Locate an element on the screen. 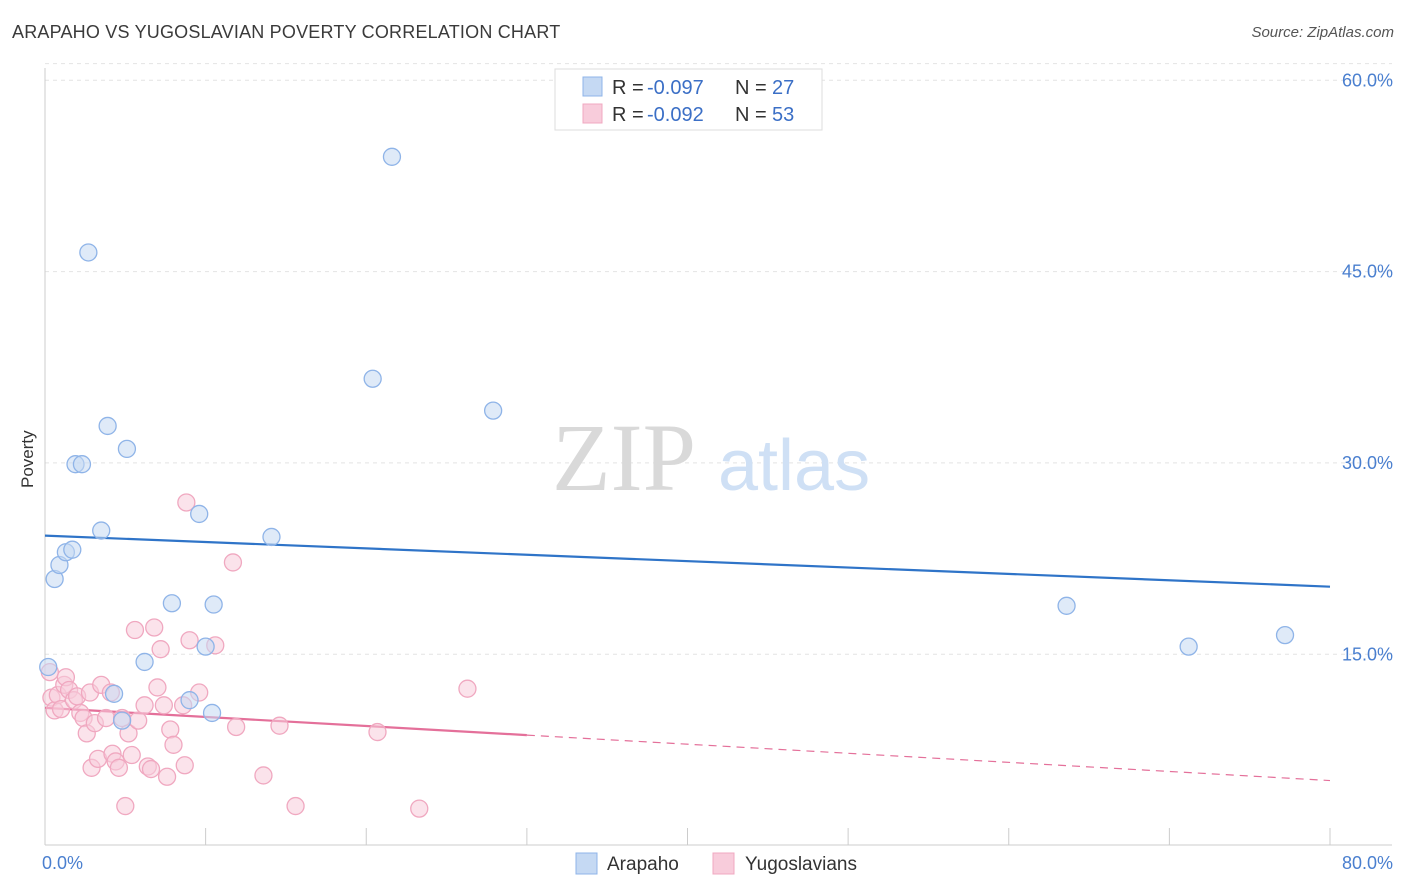 This screenshot has width=1406, height=892. y-axis-title: Poverty is located at coordinates (27, 459).